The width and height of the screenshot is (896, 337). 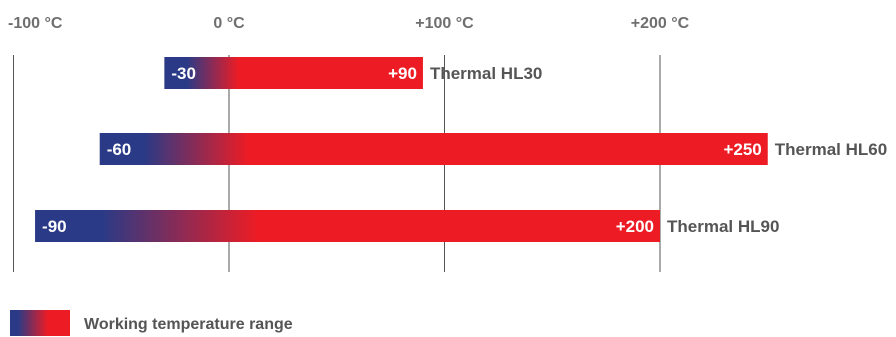 I want to click on x-tick-label: -100 °C, so click(x=35, y=23).